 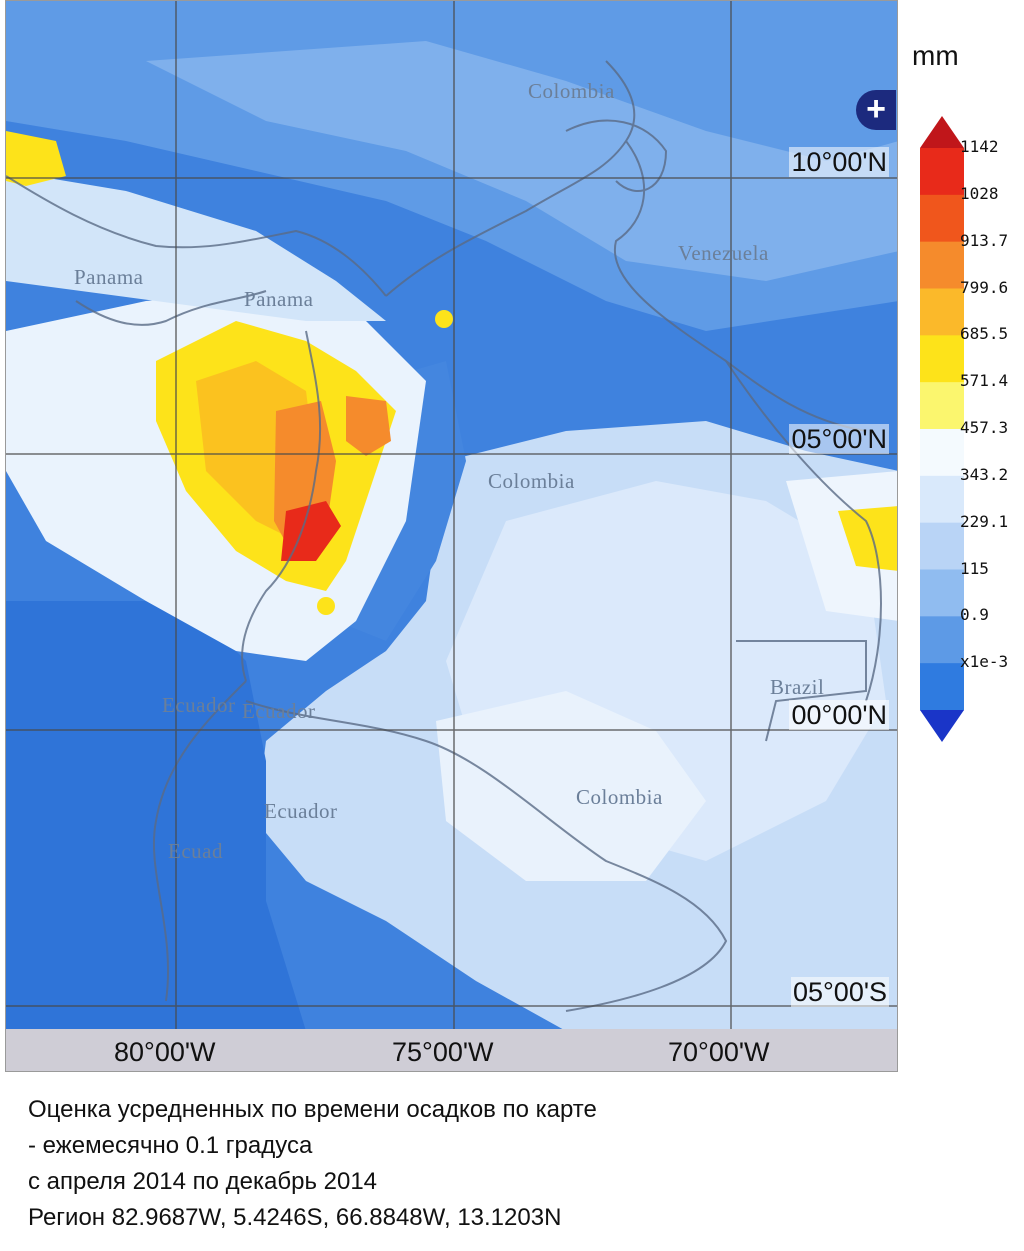 What do you see at coordinates (935, 55) in the screenshot?
I see `legend-unit: mm` at bounding box center [935, 55].